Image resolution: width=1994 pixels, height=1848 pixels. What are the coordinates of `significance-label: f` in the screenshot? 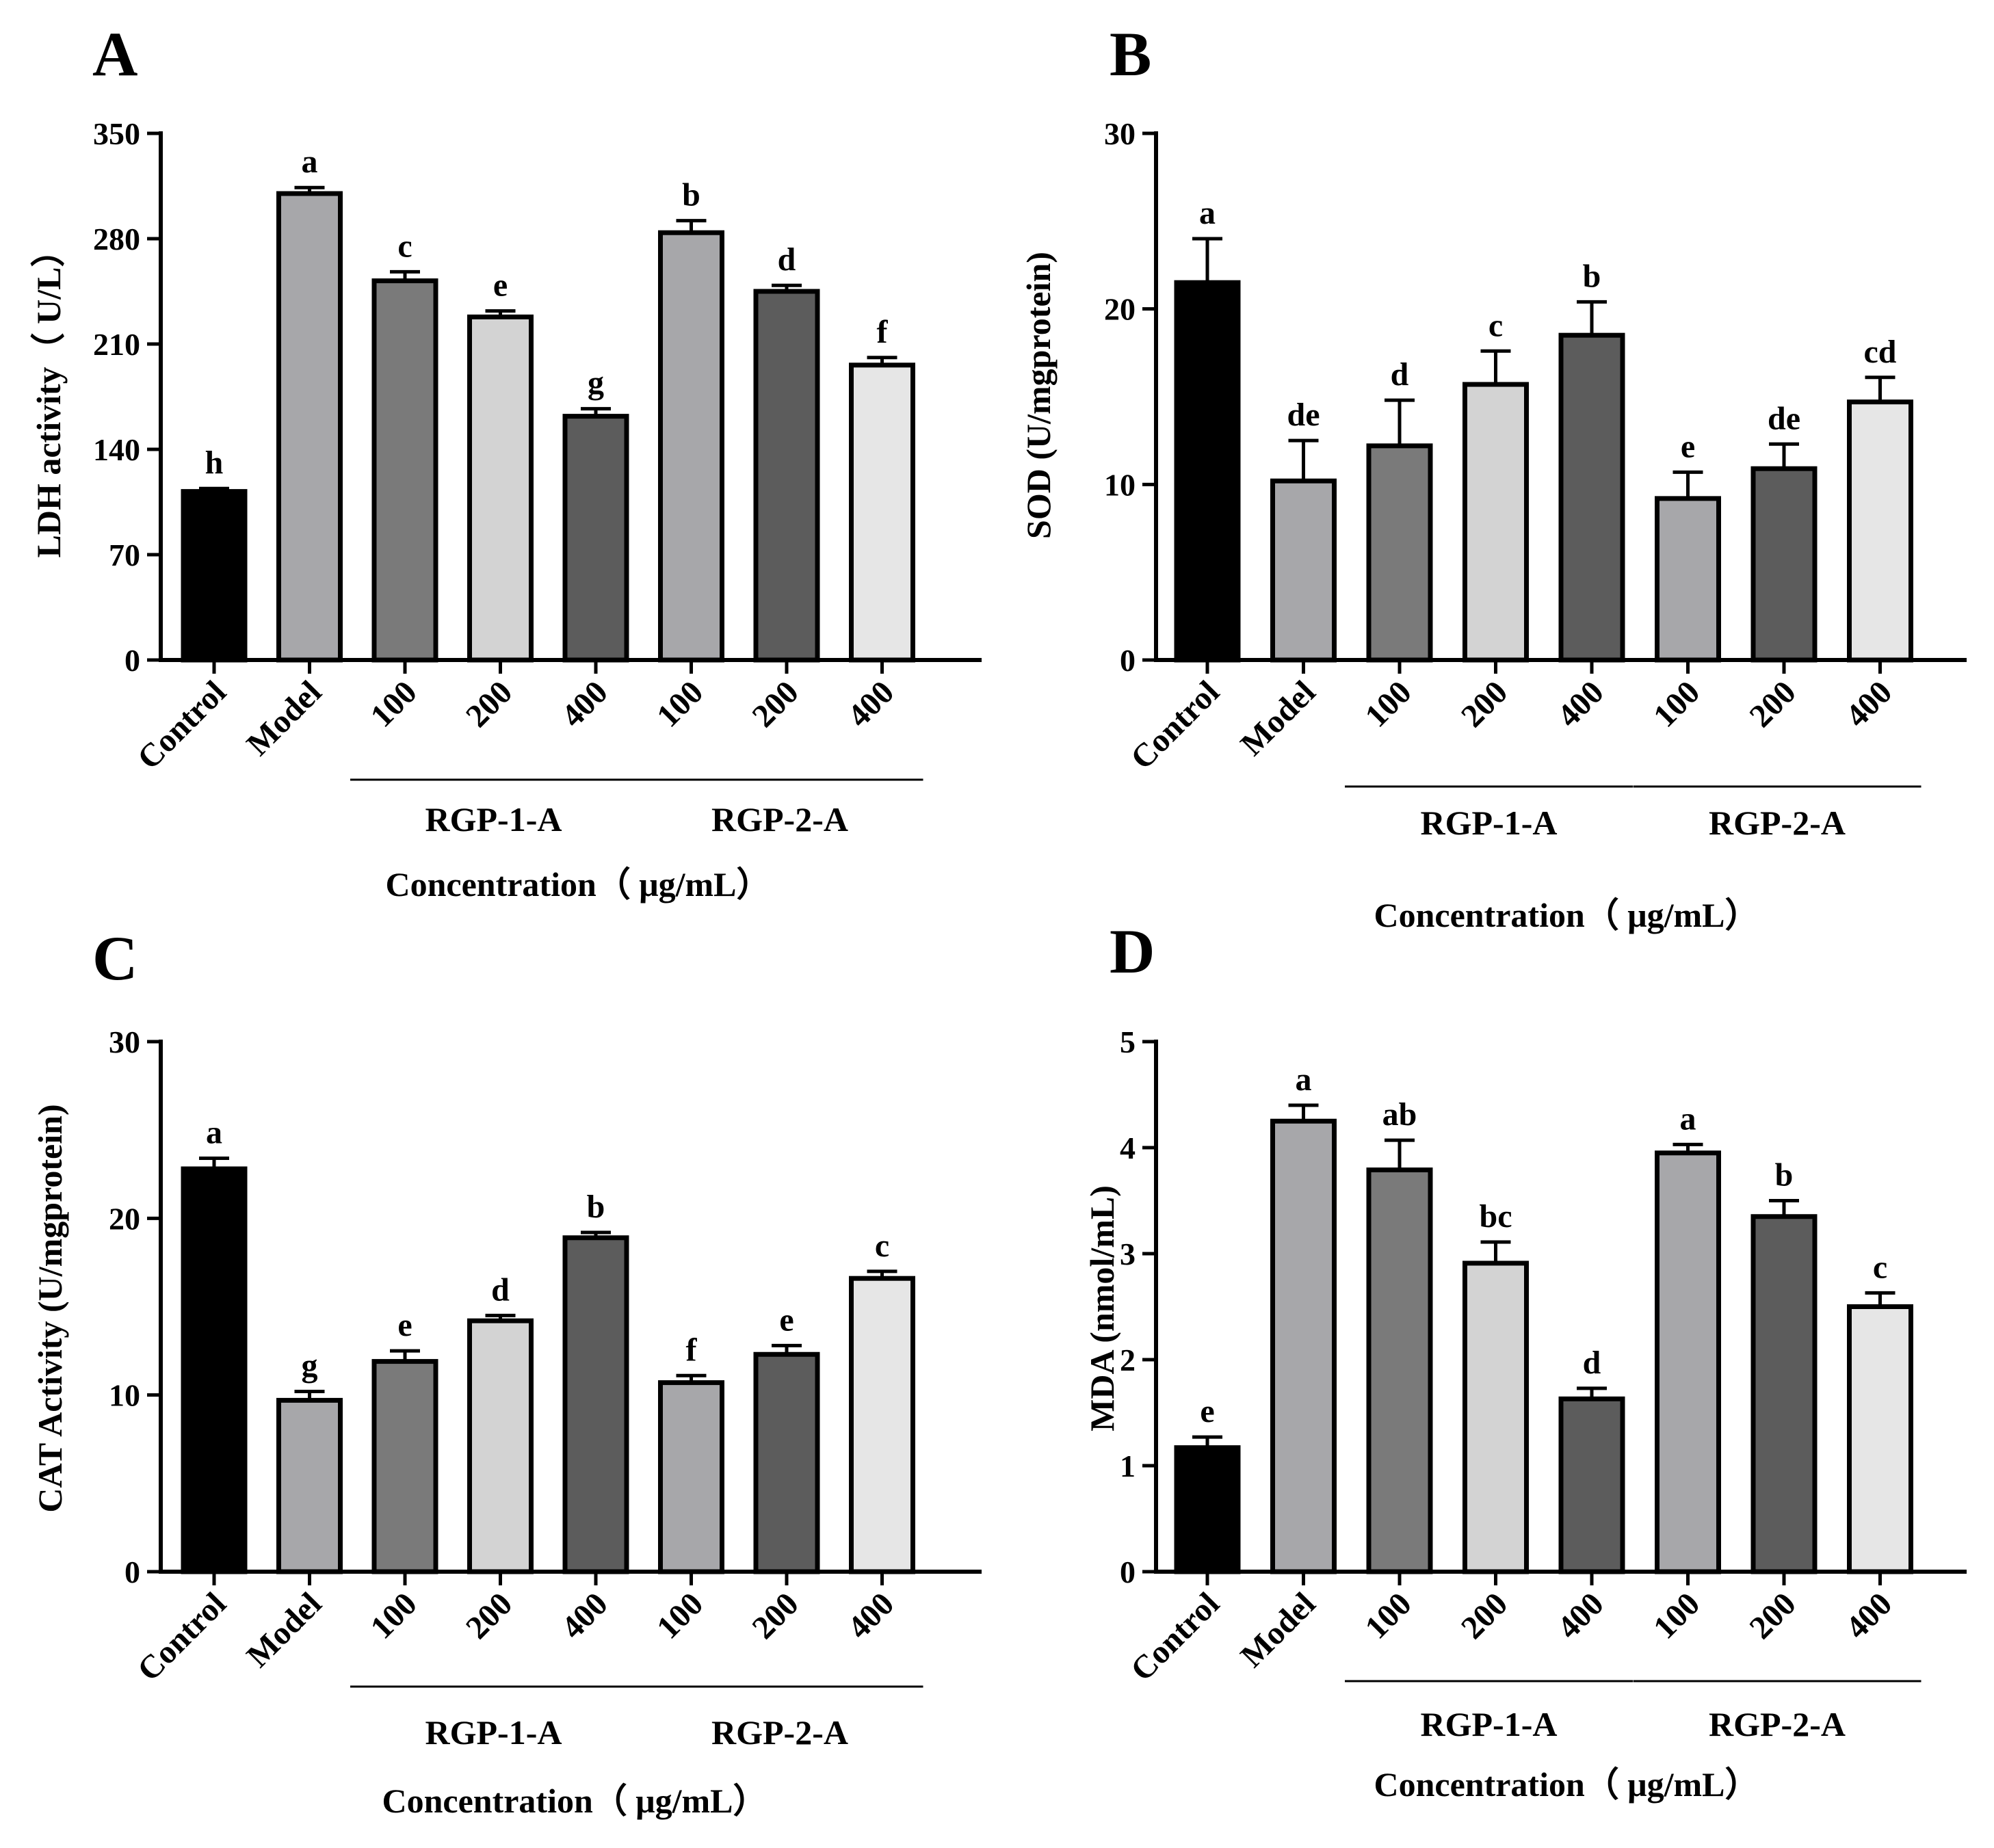 It's located at (883, 332).